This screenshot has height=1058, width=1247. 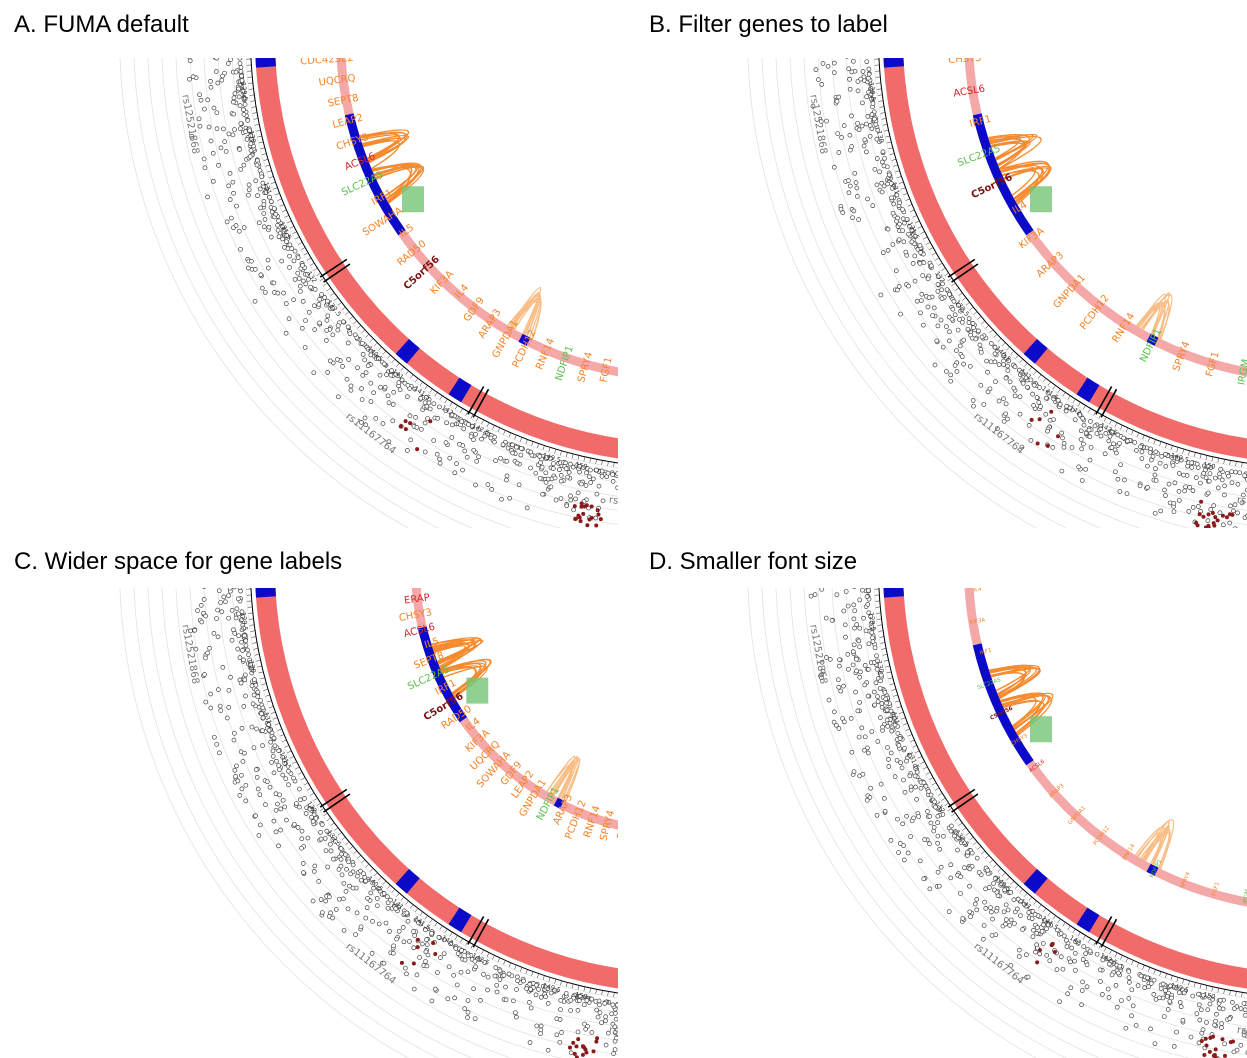 What do you see at coordinates (417, 599) in the screenshot?
I see `gene-label: ERAP` at bounding box center [417, 599].